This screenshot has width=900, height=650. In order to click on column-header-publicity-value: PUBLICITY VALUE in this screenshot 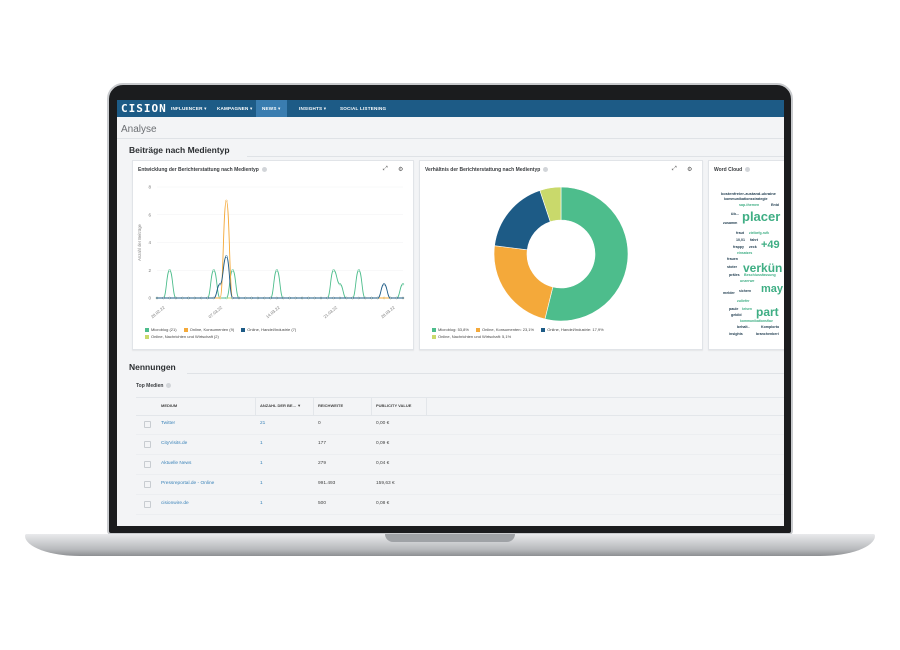, I will do `click(394, 405)`.